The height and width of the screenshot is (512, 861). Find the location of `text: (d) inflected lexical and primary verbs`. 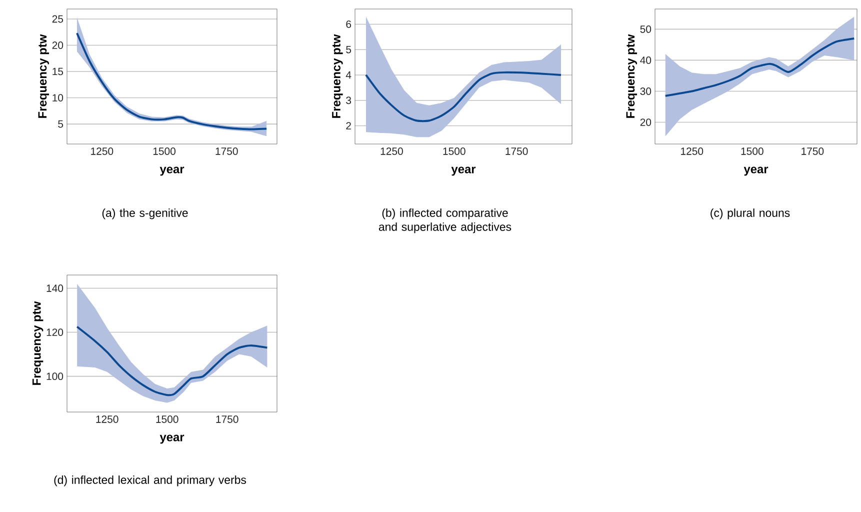

text: (d) inflected lexical and primary verbs is located at coordinates (150, 481).